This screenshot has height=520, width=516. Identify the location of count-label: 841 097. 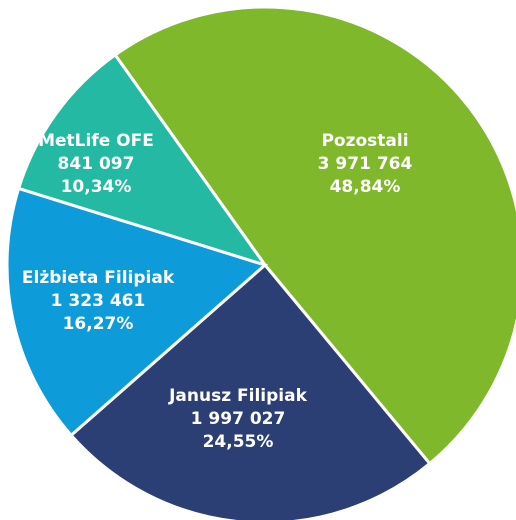
(96, 164).